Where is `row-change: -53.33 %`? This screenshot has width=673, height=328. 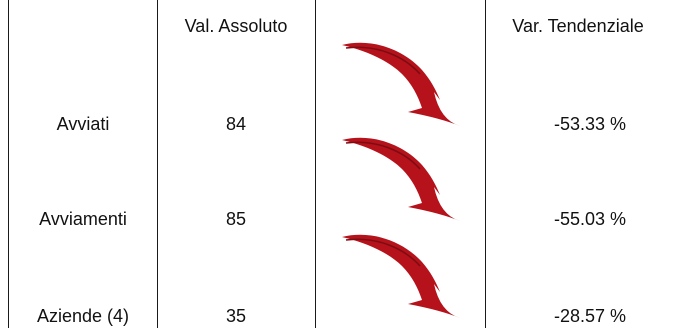
row-change: -53.33 % is located at coordinates (590, 124).